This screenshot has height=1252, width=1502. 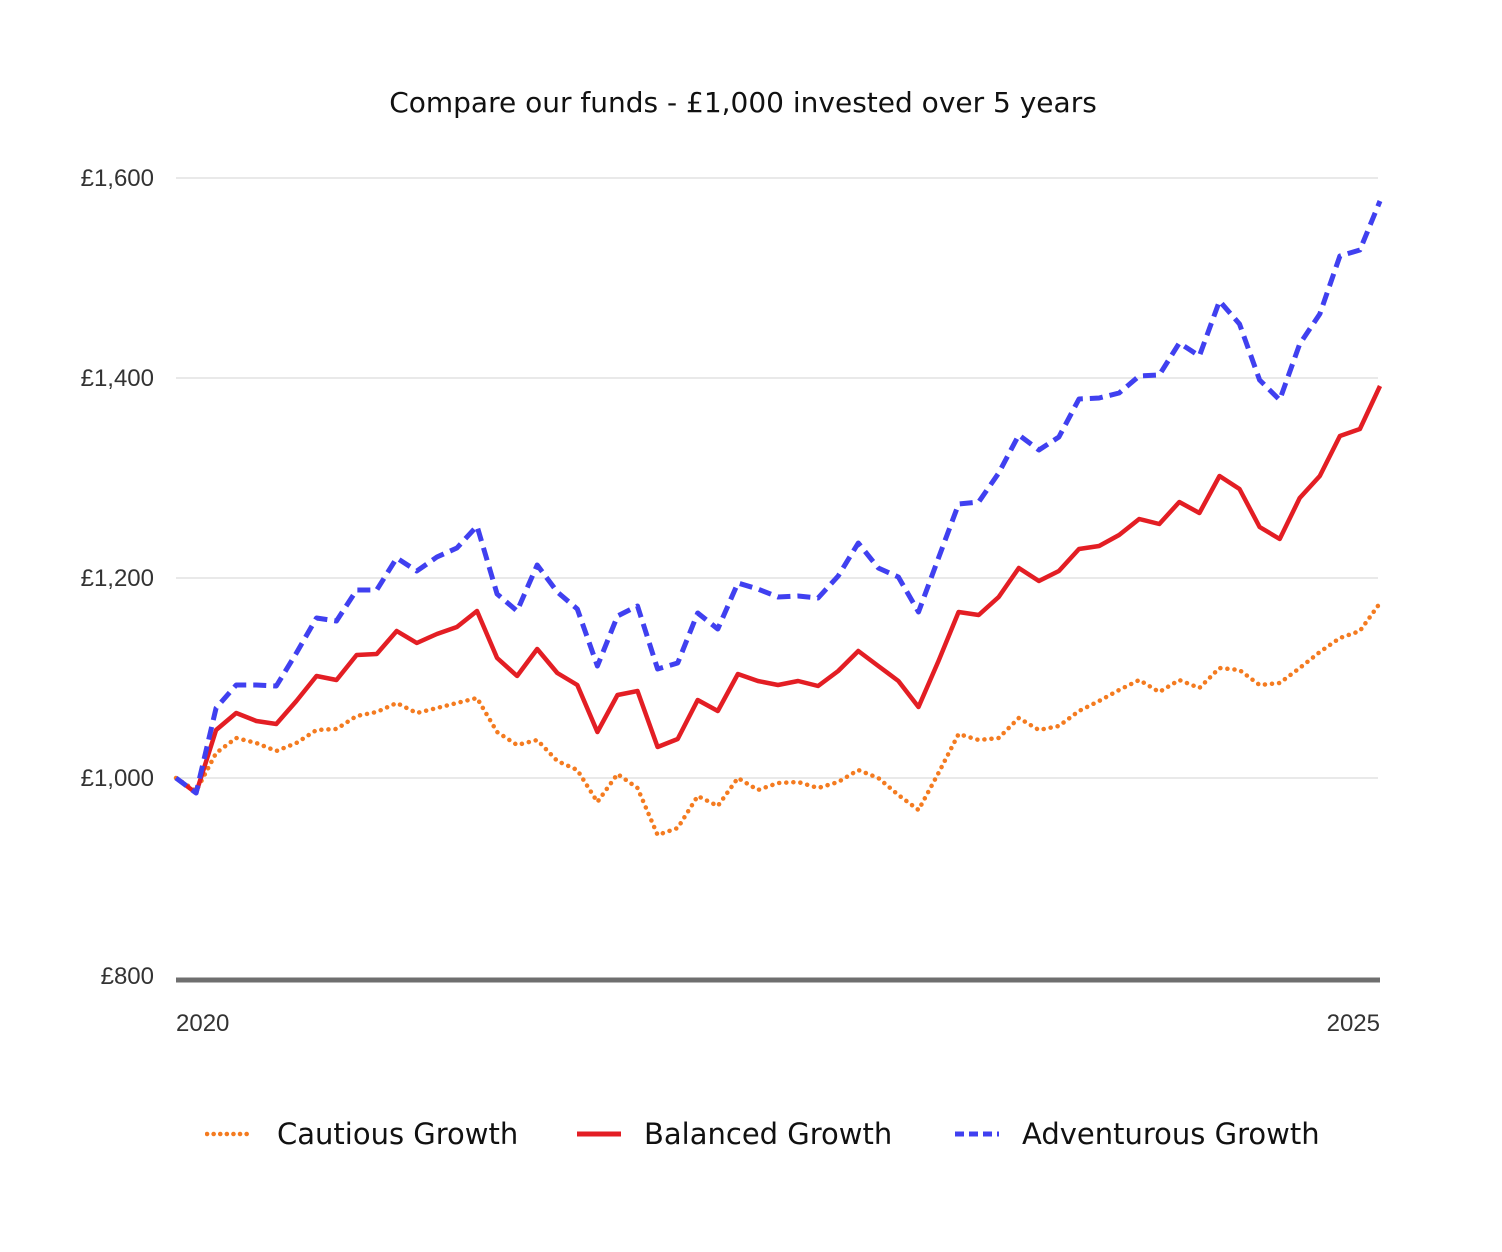 What do you see at coordinates (227, 1134) in the screenshot?
I see `legend-swatch-cautious` at bounding box center [227, 1134].